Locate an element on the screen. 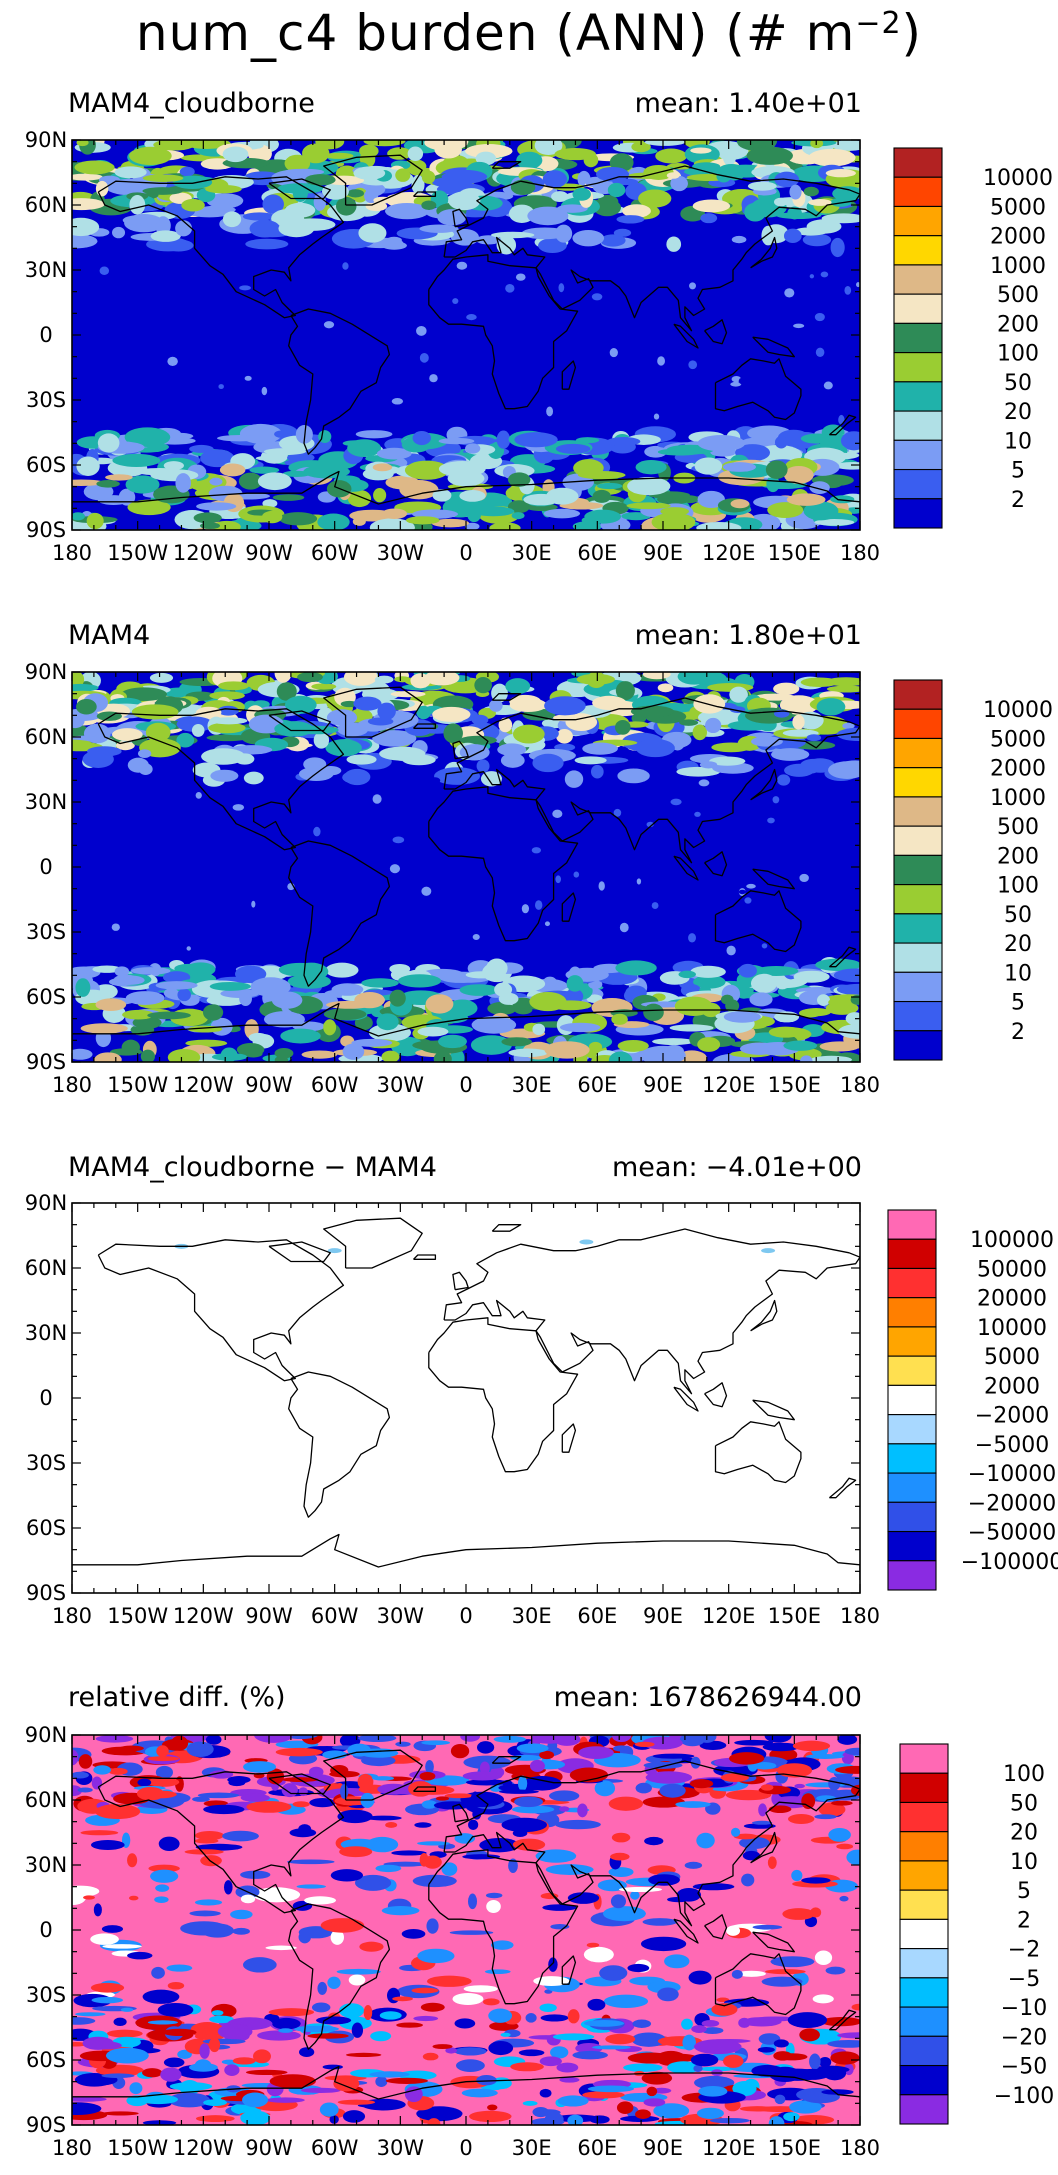 The image size is (1058, 2175). coastline-eurasia is located at coordinates (651, 780).